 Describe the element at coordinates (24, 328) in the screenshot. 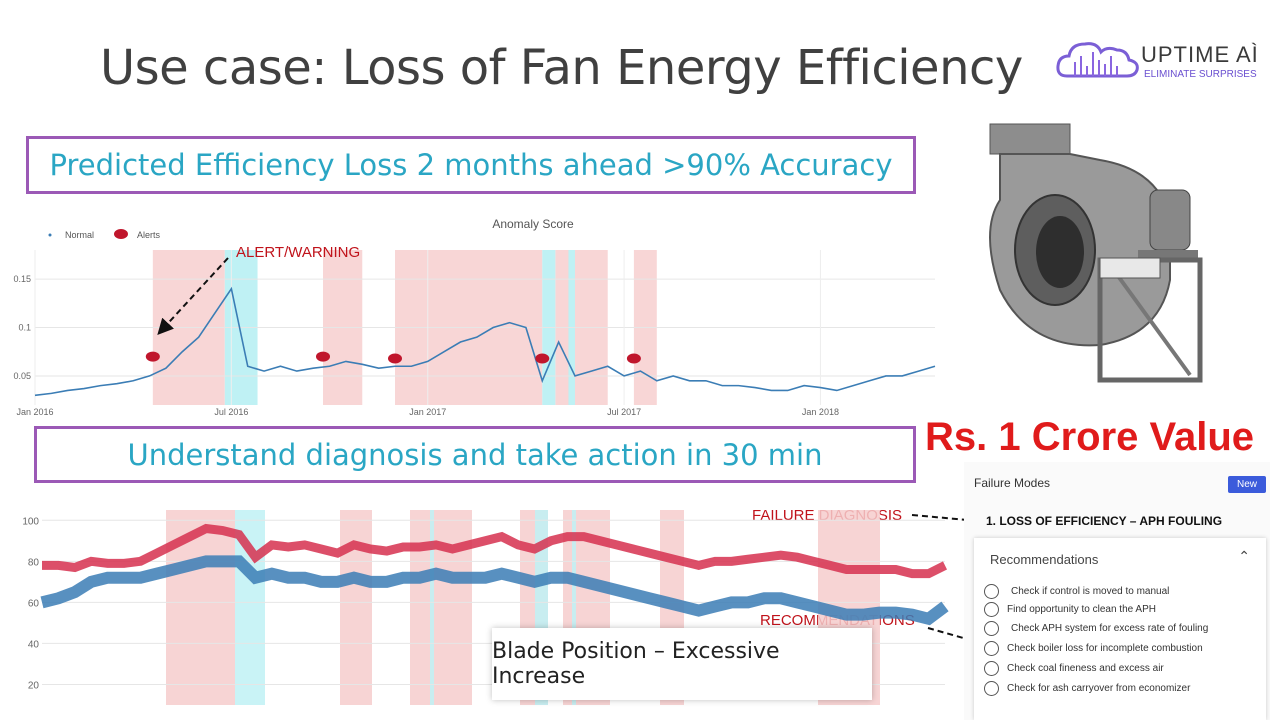

I see `y-tick-label: 0.1` at that location.